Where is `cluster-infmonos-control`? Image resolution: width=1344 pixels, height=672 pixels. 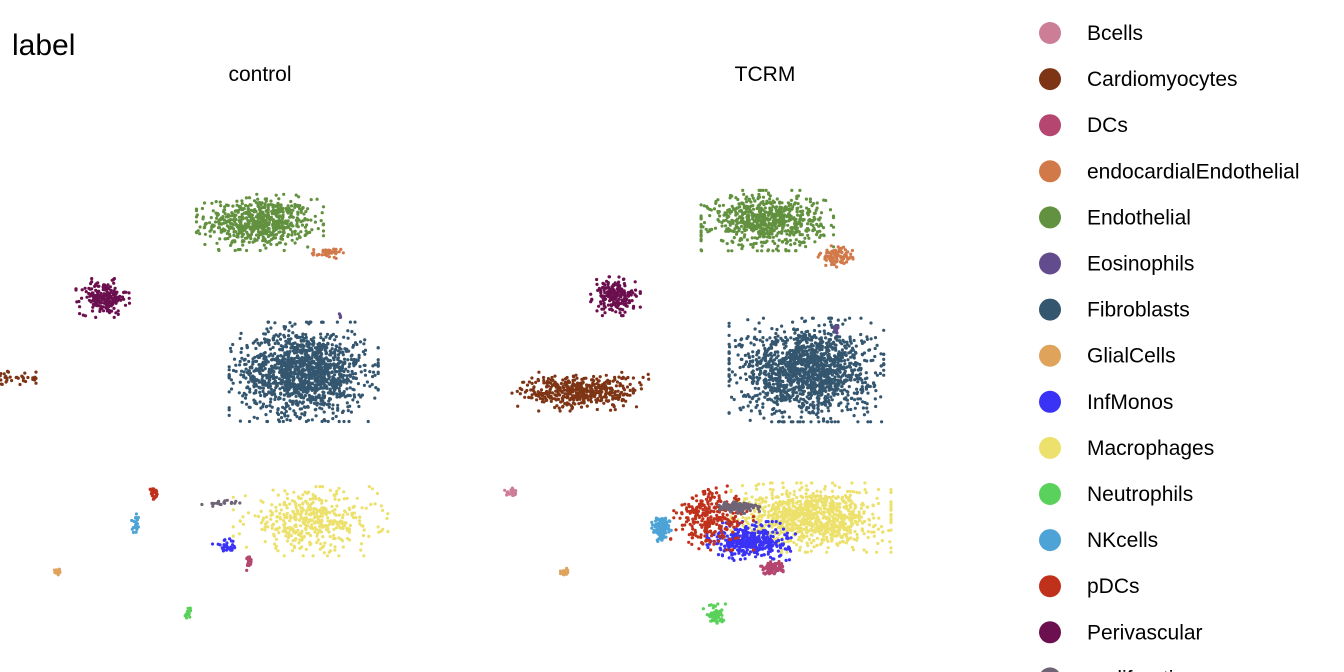 cluster-infmonos-control is located at coordinates (223, 545).